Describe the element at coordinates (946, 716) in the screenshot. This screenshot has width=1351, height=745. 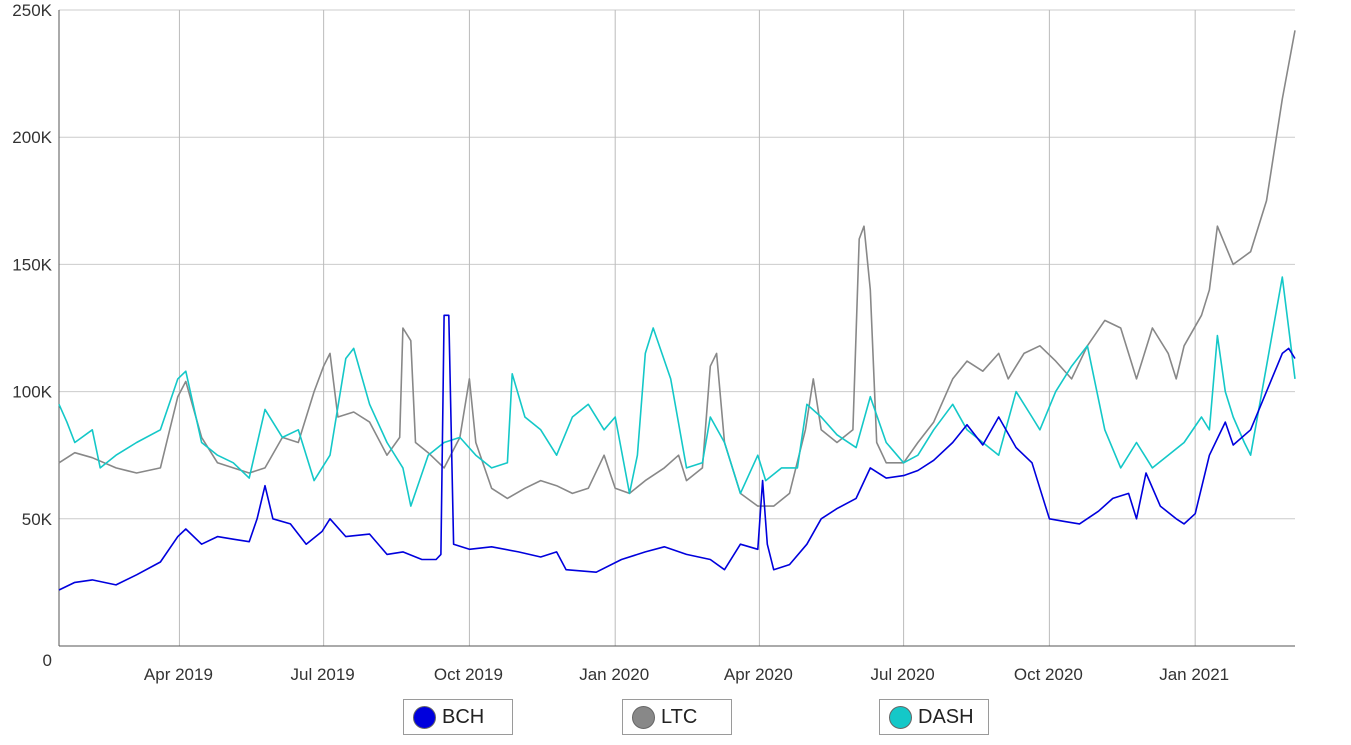
I see `legend-label-dash: DASH` at that location.